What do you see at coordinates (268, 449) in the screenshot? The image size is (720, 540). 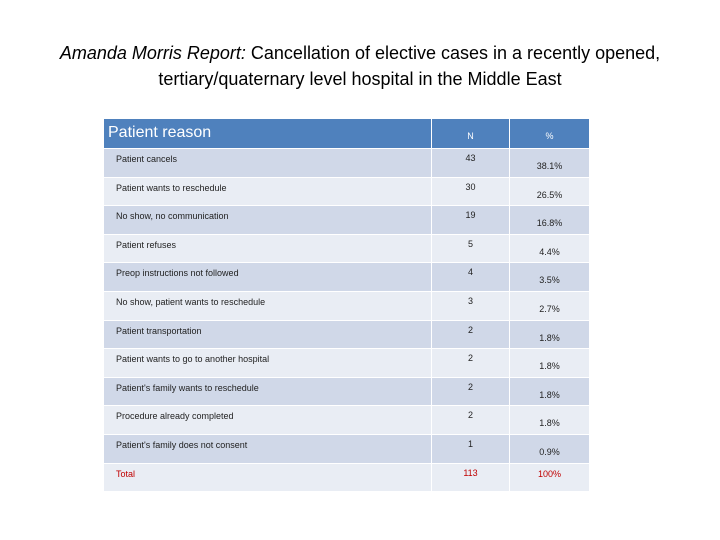 I see `row-reason: Patient's family does not consent` at bounding box center [268, 449].